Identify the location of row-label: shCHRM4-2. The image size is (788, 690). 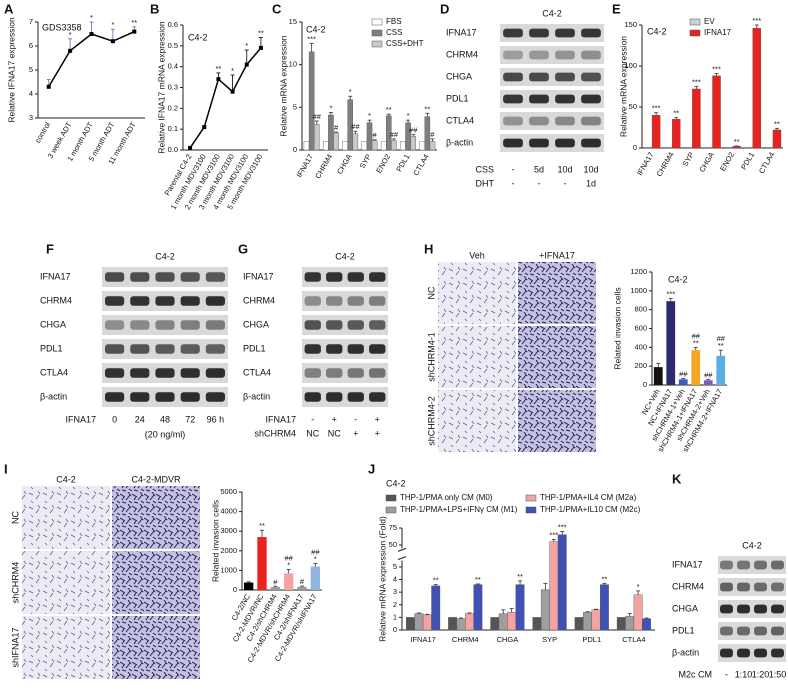
(431, 421).